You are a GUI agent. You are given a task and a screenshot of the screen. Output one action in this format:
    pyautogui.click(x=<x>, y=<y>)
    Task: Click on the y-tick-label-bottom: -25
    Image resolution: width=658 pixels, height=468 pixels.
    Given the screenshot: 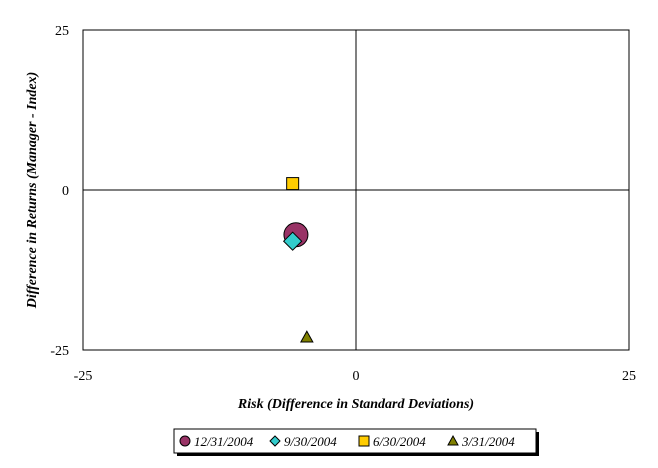 What is the action you would take?
    pyautogui.click(x=59, y=351)
    